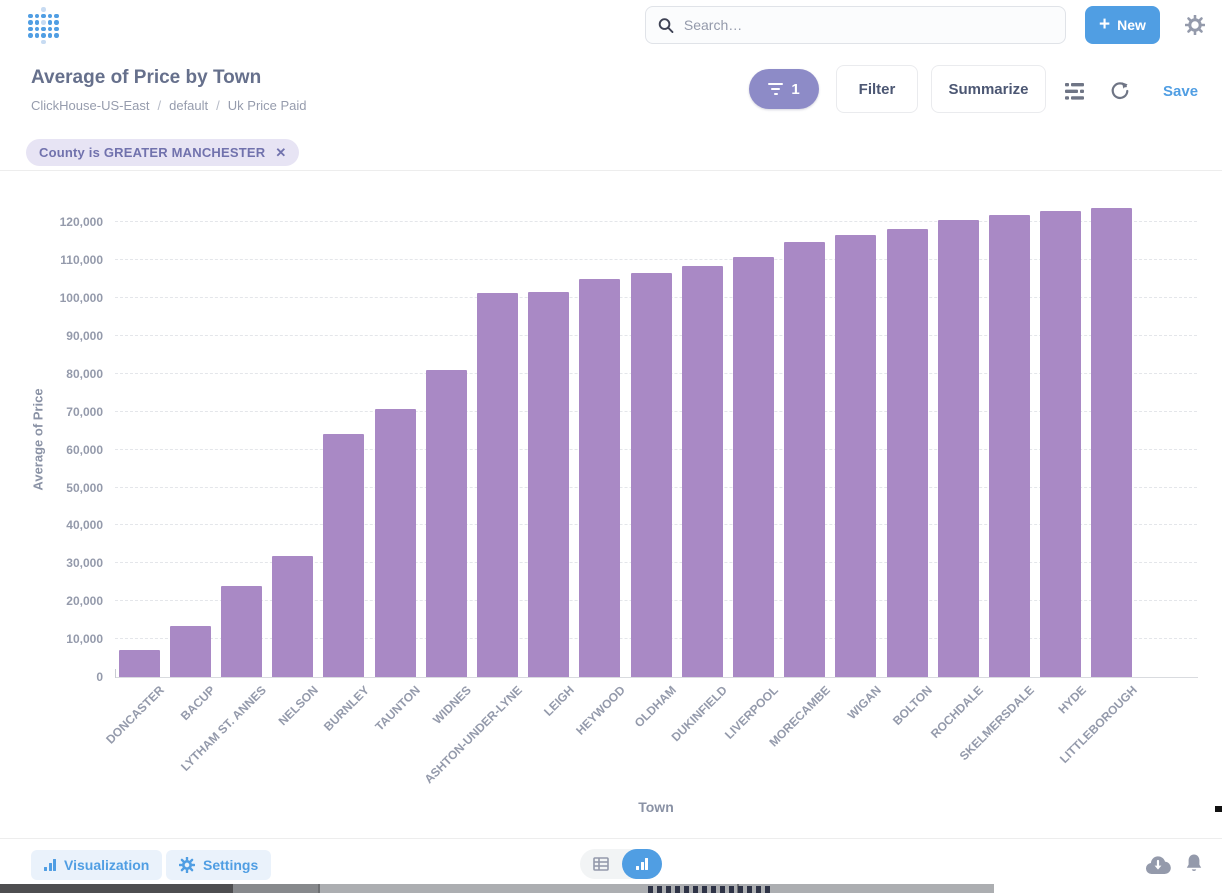 The image size is (1222, 893). What do you see at coordinates (84, 335) in the screenshot?
I see `y-tick-label: 90,000` at bounding box center [84, 335].